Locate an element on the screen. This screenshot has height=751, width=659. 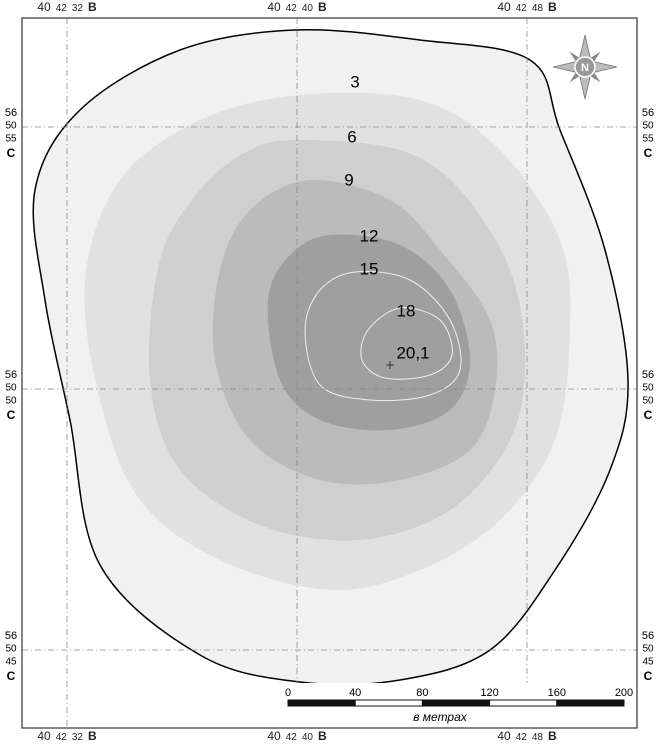
scale-bar: 0 40 80 120 160 200 в метрах is located at coordinates (454, 705).